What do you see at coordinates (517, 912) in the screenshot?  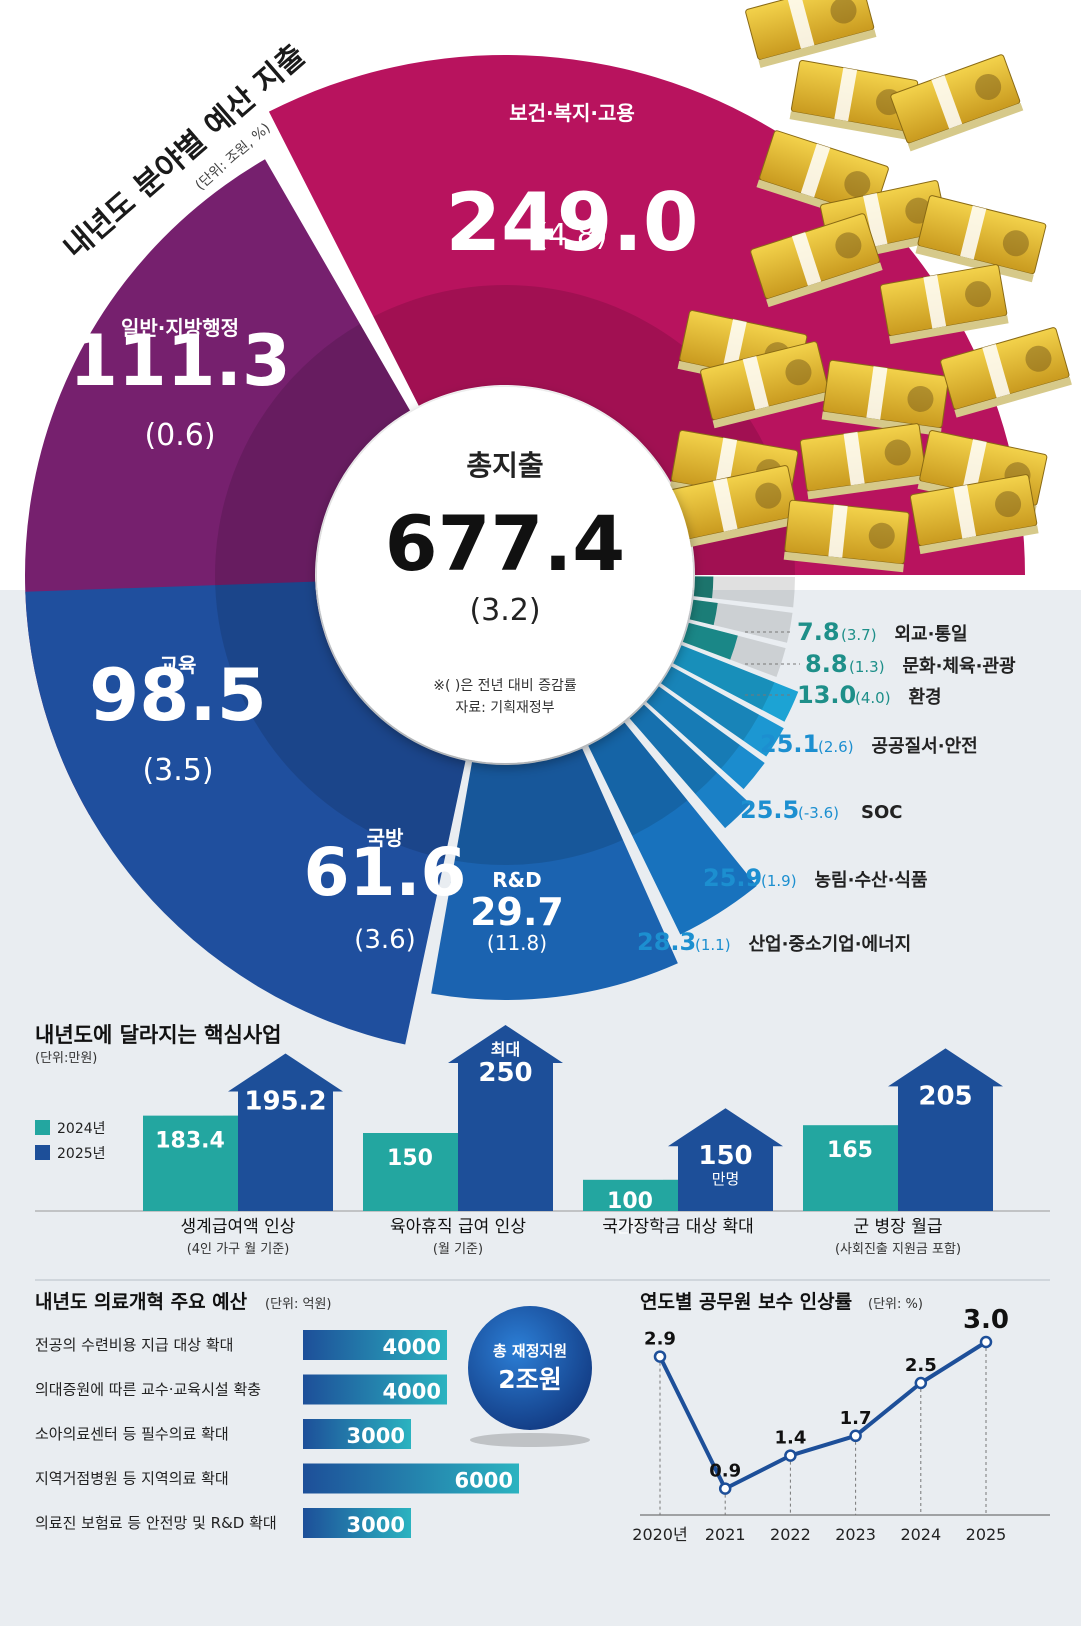 I see `slice-value: 29.7` at bounding box center [517, 912].